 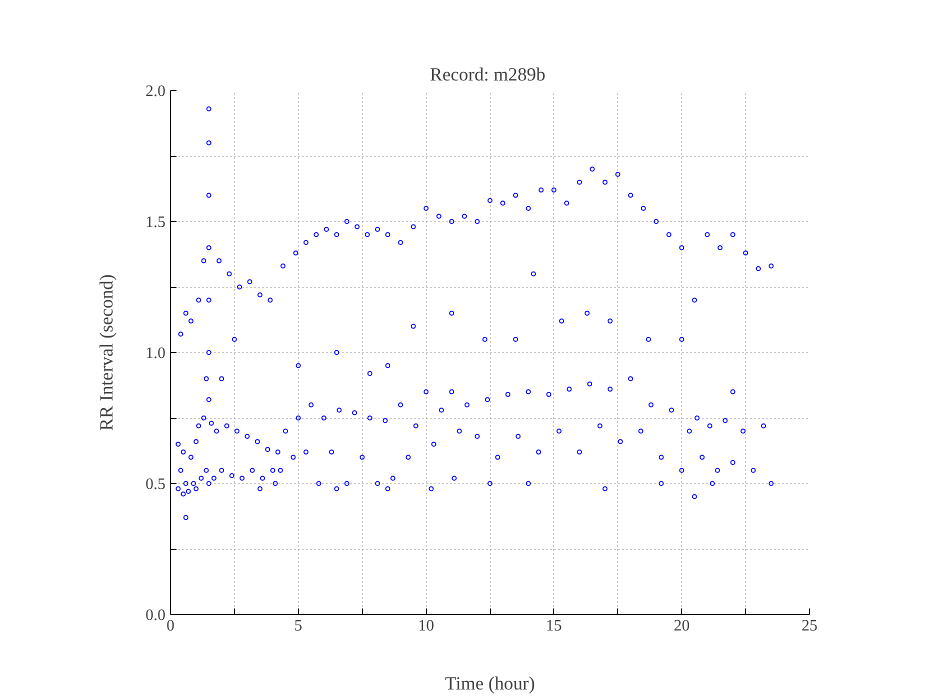 I want to click on x-tick-label: 10, so click(x=426, y=626).